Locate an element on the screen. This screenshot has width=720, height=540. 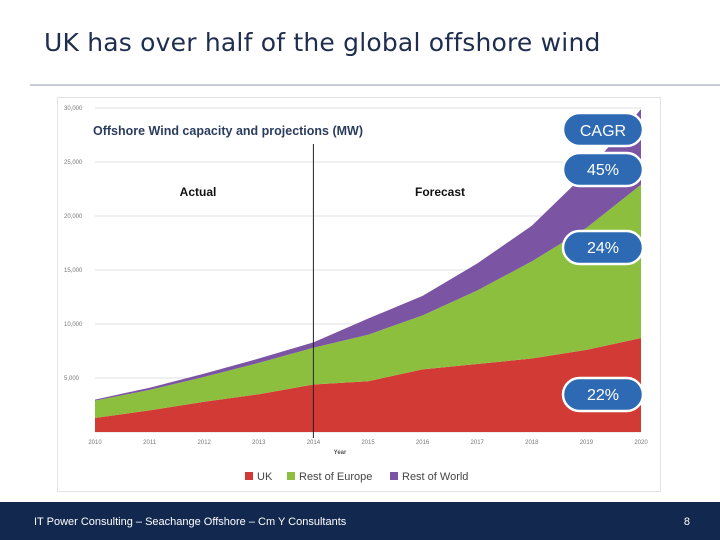
legend-label-rest-of-europe: Rest of Europe is located at coordinates (335, 477).